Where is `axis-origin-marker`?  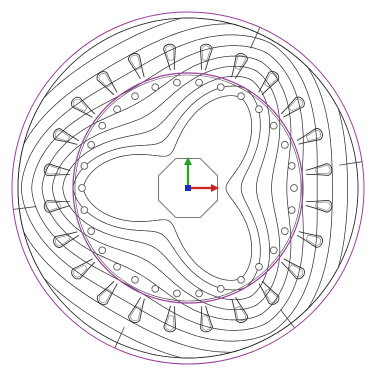 axis-origin-marker is located at coordinates (188, 188).